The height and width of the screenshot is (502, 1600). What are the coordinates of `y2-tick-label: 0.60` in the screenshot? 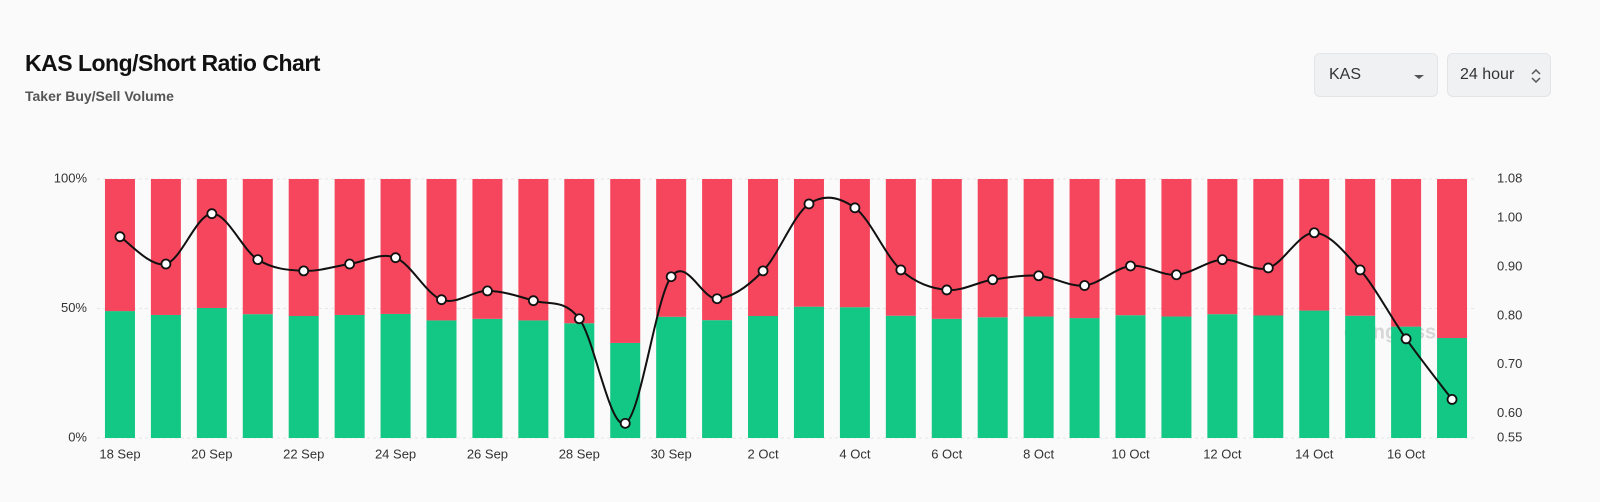 It's located at (1509, 412).